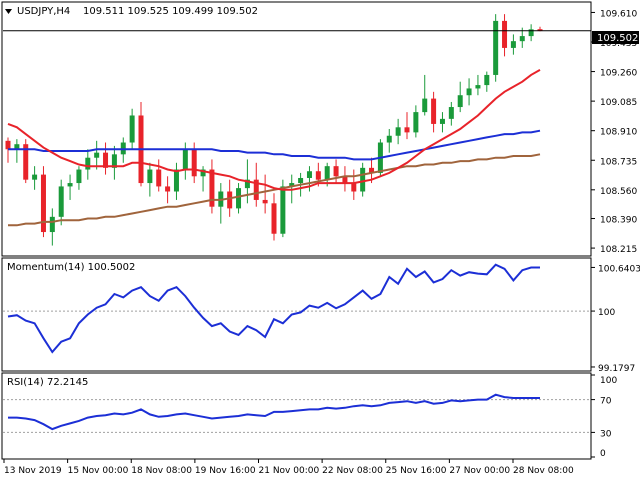  What do you see at coordinates (618, 250) in the screenshot?
I see `price-tick-label: 108.215` at bounding box center [618, 250].